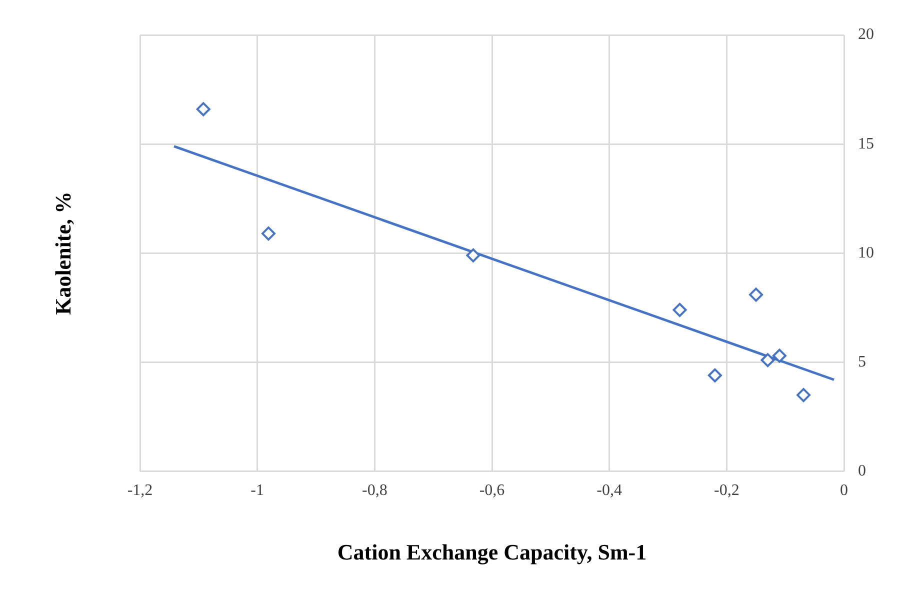 The width and height of the screenshot is (908, 591). What do you see at coordinates (862, 471) in the screenshot?
I see `y-tick-label: 0` at bounding box center [862, 471].